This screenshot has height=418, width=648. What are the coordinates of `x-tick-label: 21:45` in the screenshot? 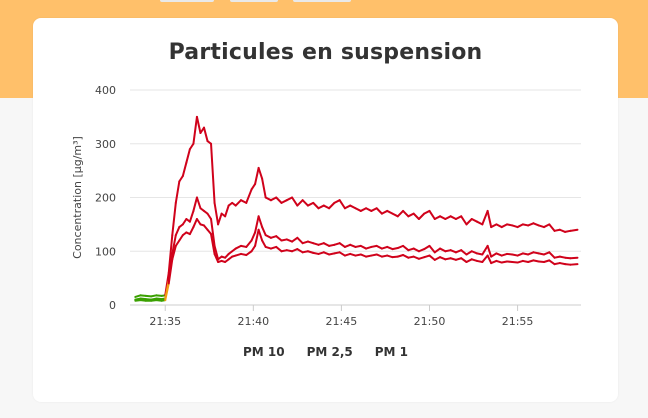 It's located at (342, 321).